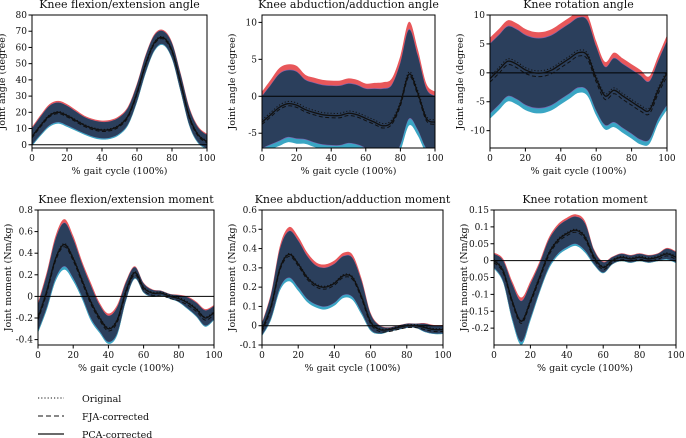 The height and width of the screenshot is (438, 686). Describe the element at coordinates (22, 81) in the screenshot. I see `y-tick-label: 40` at that location.